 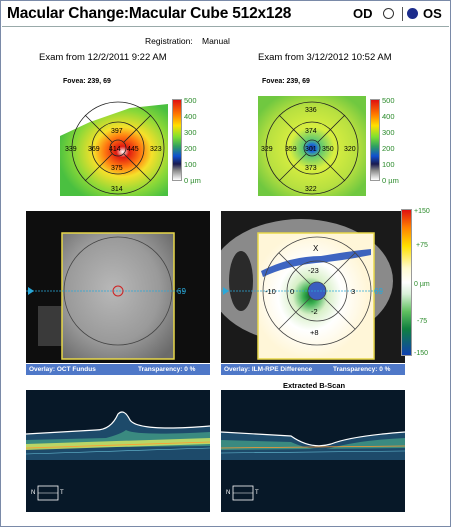 I want to click on exam-1-thickness-map: 397 339 369 414 445 323 375 314, so click(x=114, y=146).